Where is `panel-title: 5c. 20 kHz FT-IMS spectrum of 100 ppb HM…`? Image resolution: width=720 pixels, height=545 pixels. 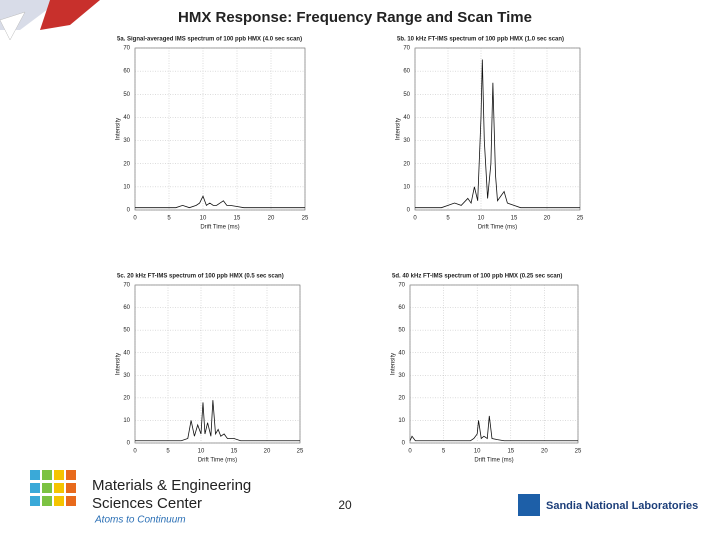
panel-title: 5c. 20 kHz FT-IMS spectrum of 100 ppb HM… is located at coordinates (200, 277).